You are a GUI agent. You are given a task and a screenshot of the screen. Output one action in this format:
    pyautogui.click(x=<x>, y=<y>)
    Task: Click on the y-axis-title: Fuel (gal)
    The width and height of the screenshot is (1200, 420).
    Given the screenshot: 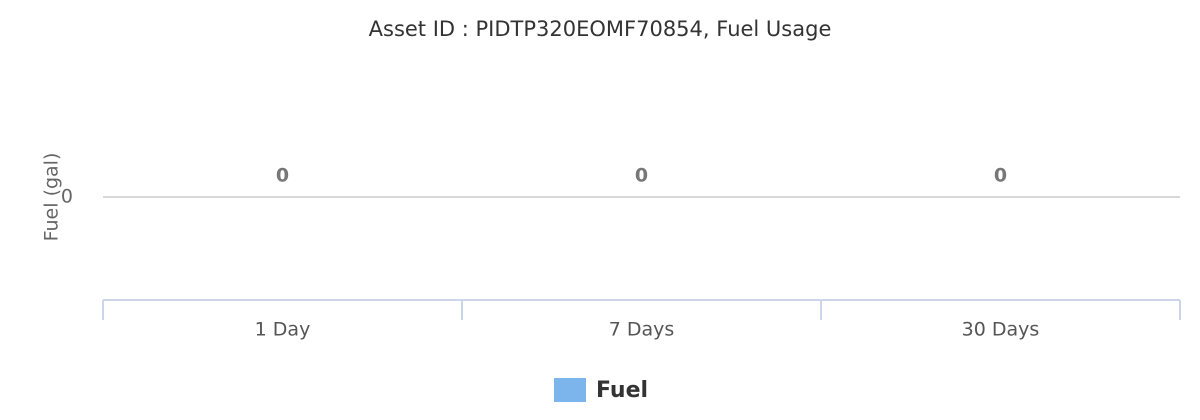 What is the action you would take?
    pyautogui.click(x=52, y=197)
    